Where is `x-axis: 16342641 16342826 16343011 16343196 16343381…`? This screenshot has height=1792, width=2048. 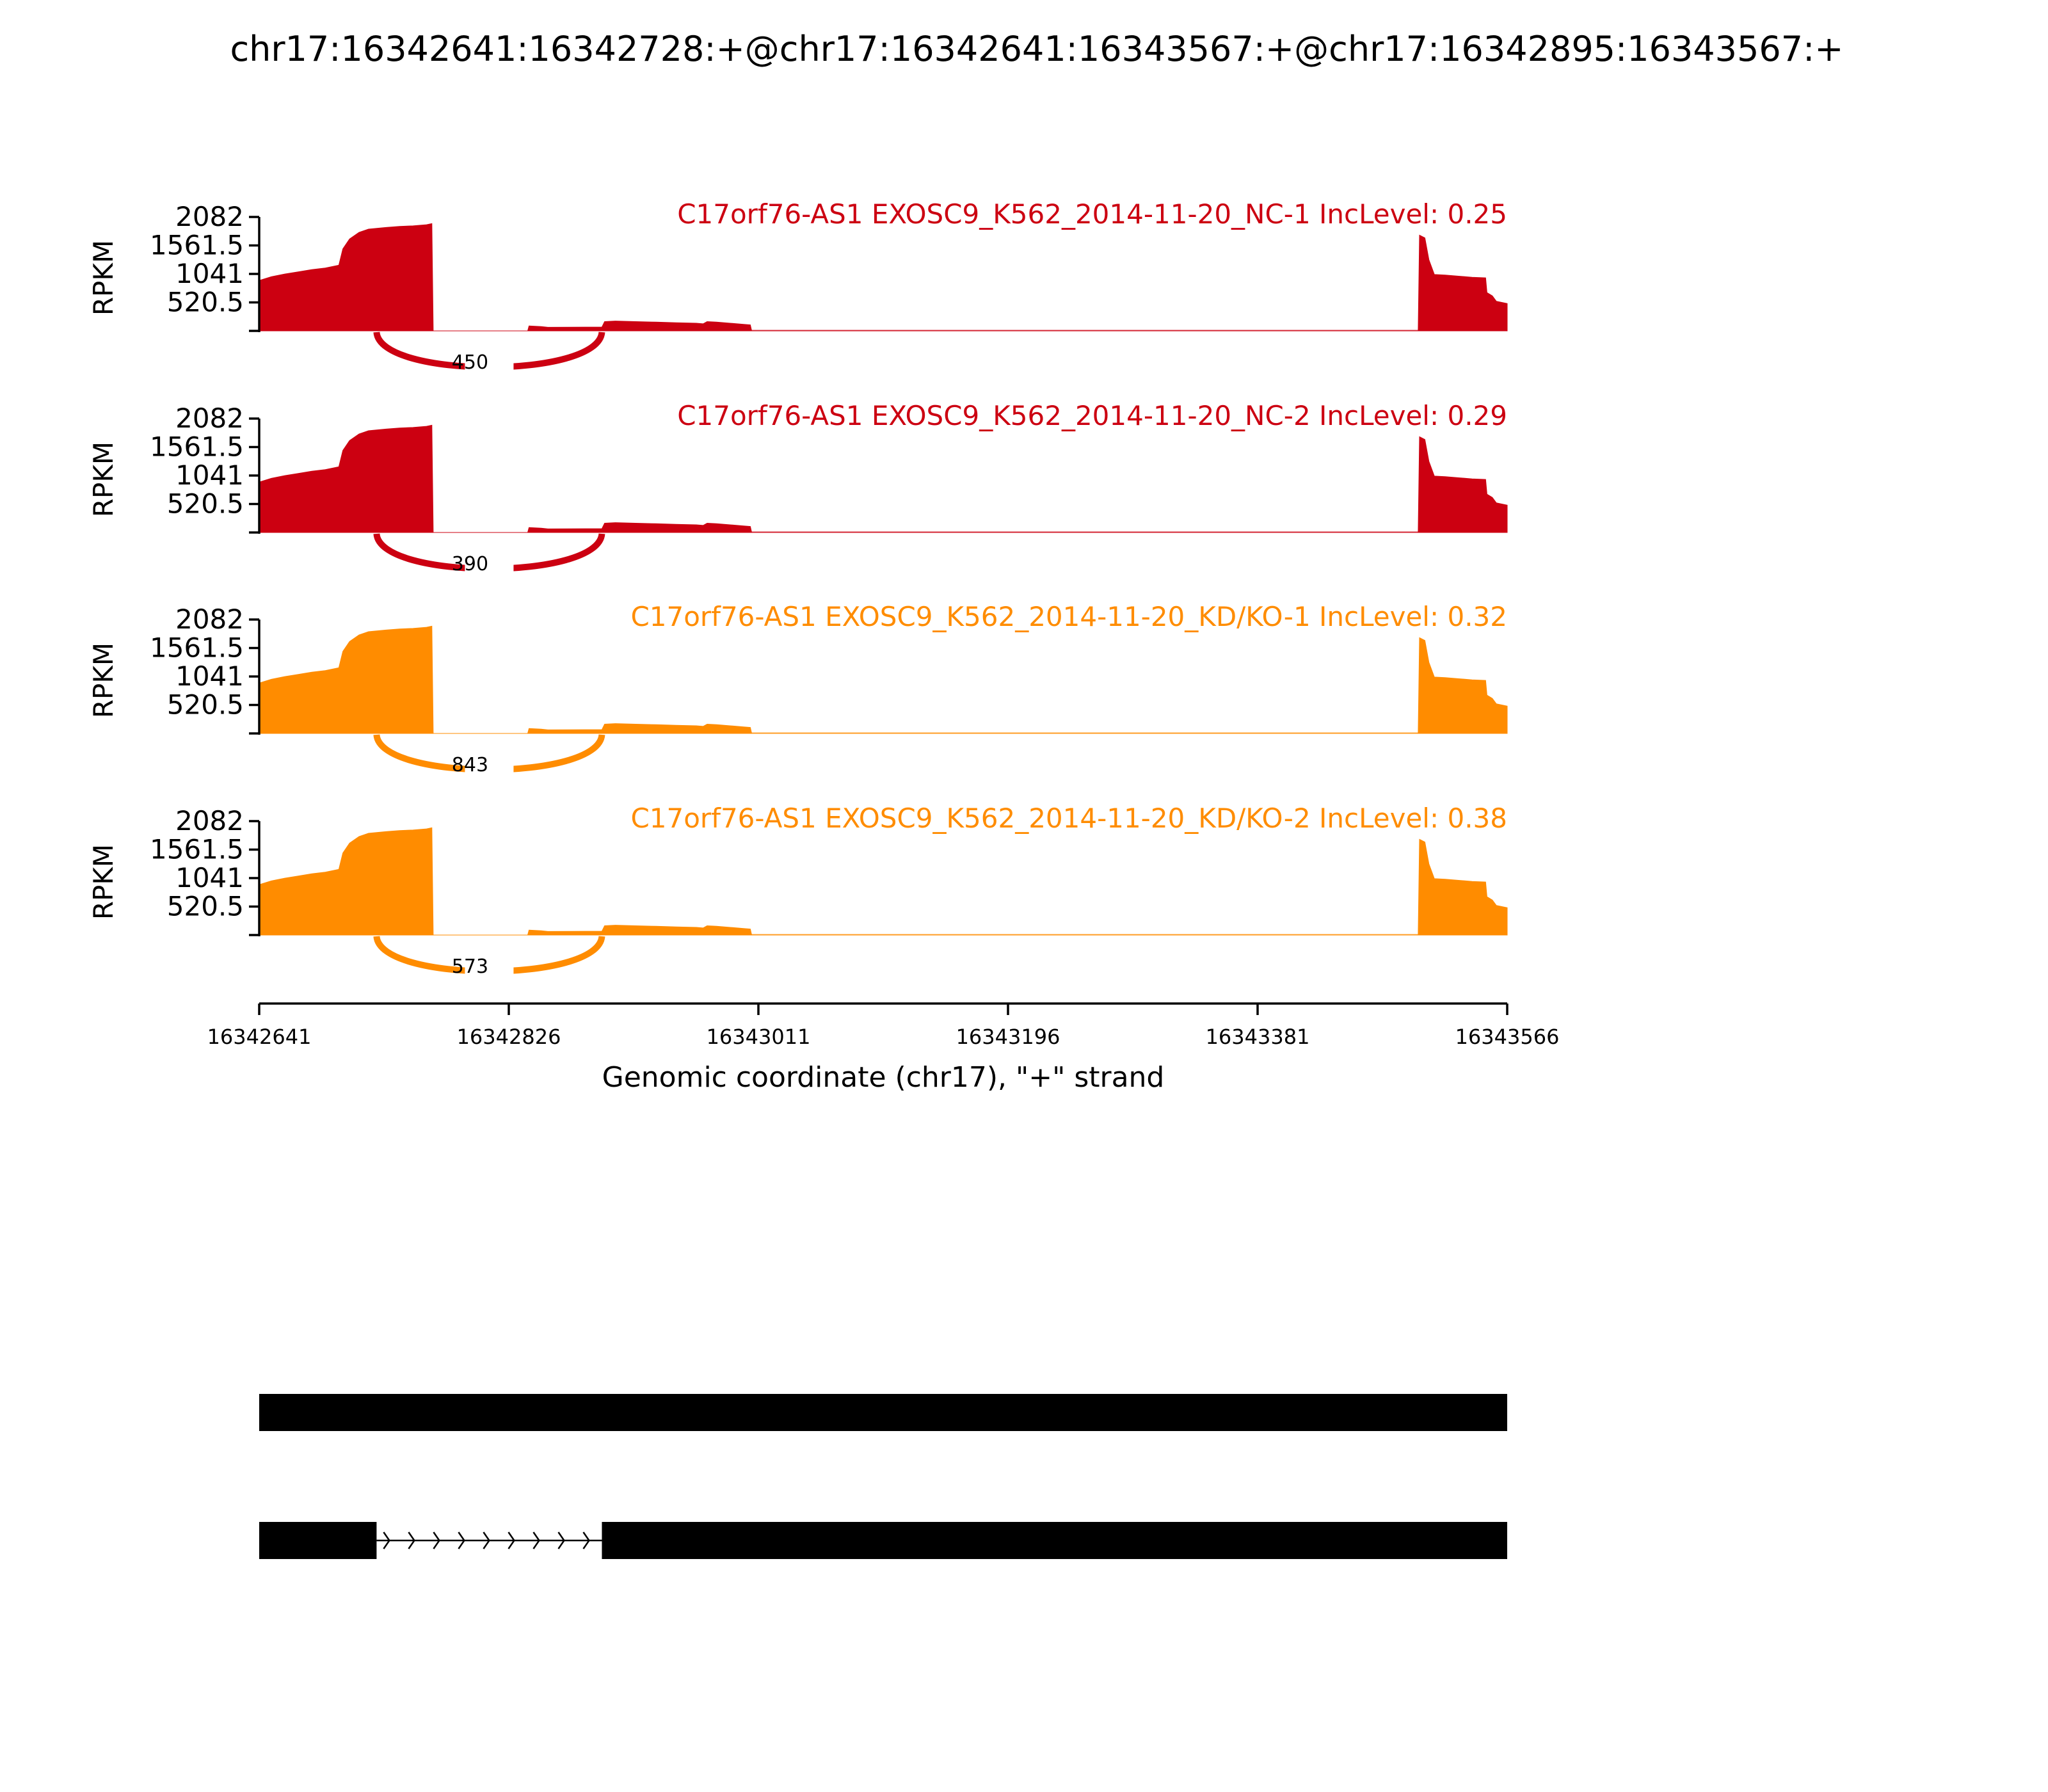 x-axis: 16342641 16342826 16343011 16343196 16343381… is located at coordinates (883, 1025).